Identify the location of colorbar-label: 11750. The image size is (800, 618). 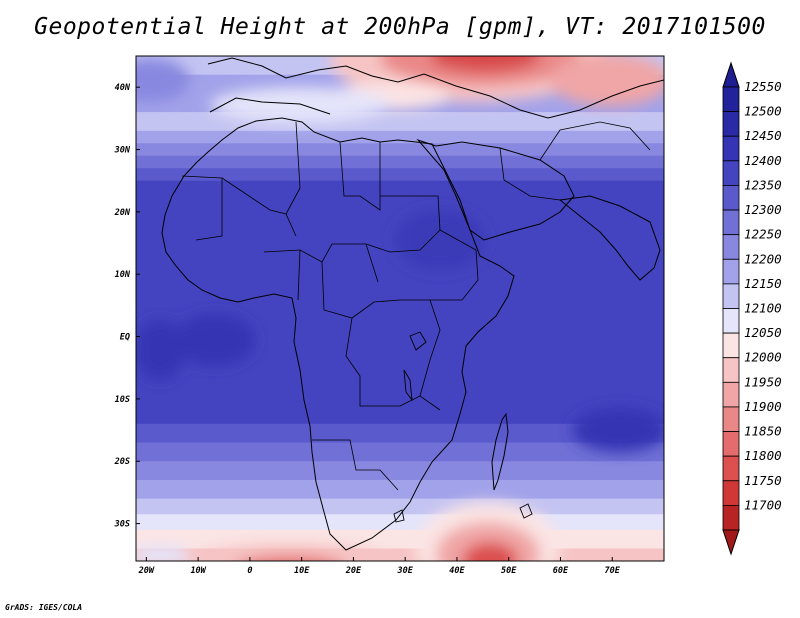
(763, 480).